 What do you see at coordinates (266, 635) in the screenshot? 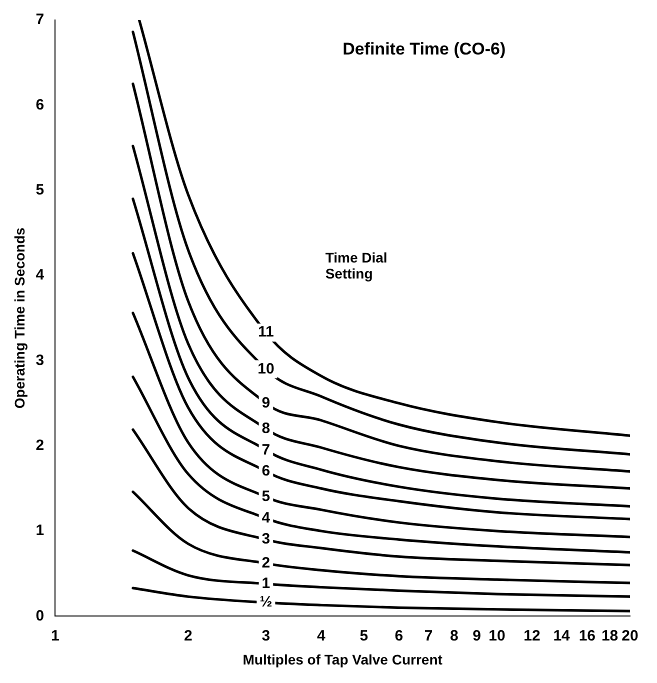
I see `x-tick-label: 3` at bounding box center [266, 635].